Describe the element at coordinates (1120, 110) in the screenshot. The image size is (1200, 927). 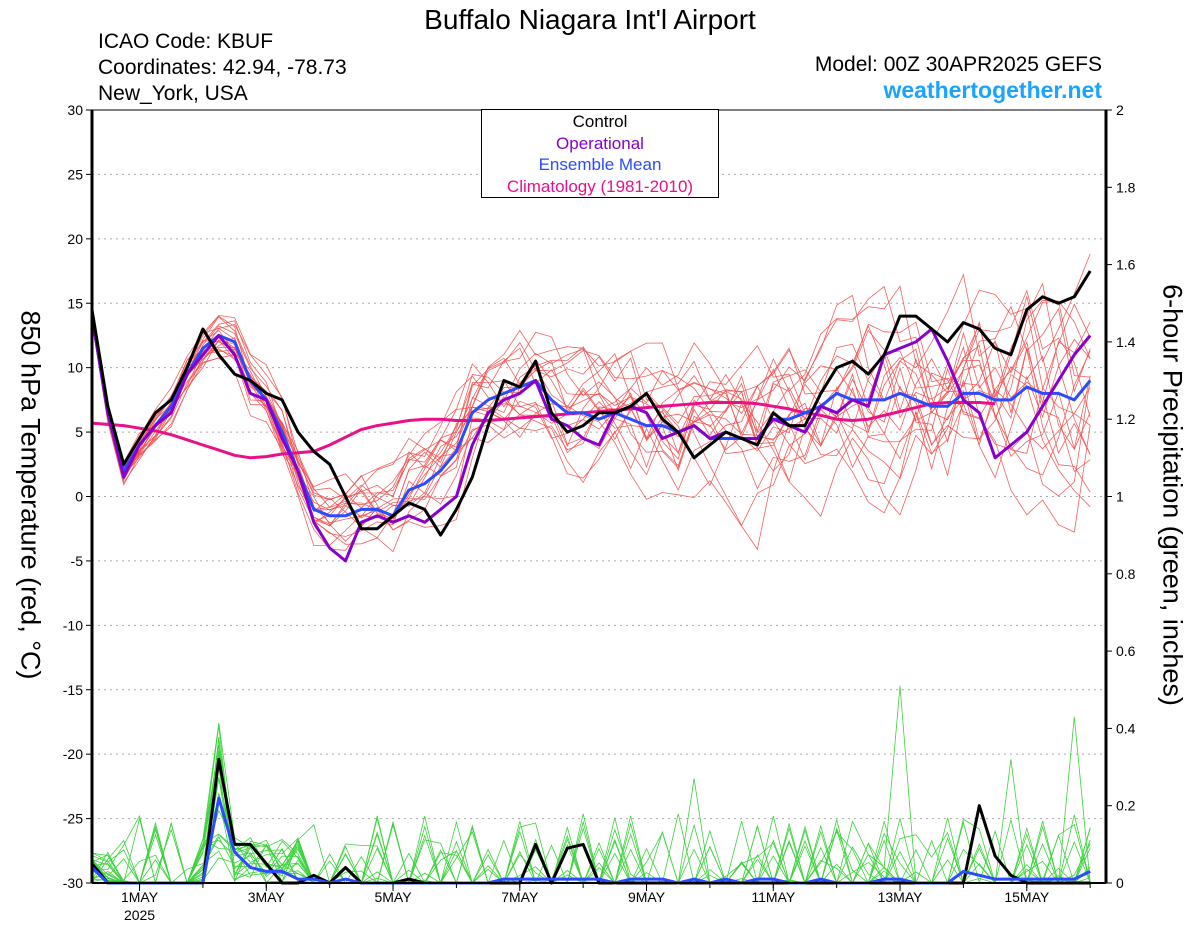
I see `y-right-tick-label: 2` at that location.